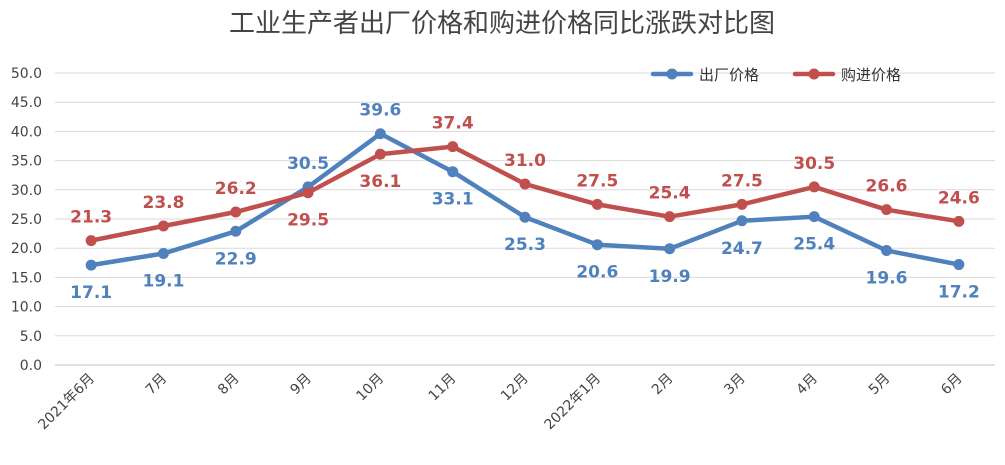 The height and width of the screenshot is (465, 1005). I want to click on y-tick-label: 0.0, so click(31, 366).